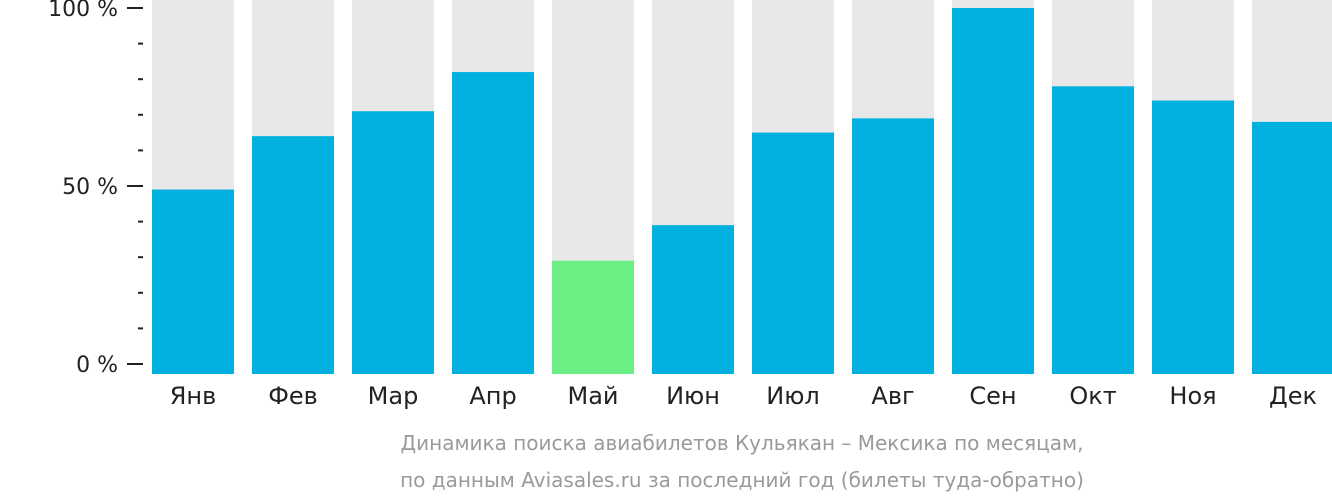 The width and height of the screenshot is (1332, 502). I want to click on x-tick-label: Апр, so click(492, 396).